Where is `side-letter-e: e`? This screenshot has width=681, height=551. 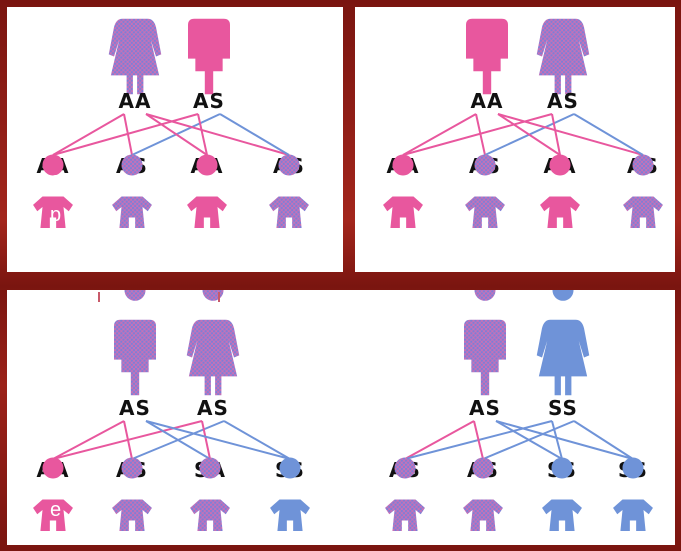
side-letter-e: e is located at coordinates (56, 510).